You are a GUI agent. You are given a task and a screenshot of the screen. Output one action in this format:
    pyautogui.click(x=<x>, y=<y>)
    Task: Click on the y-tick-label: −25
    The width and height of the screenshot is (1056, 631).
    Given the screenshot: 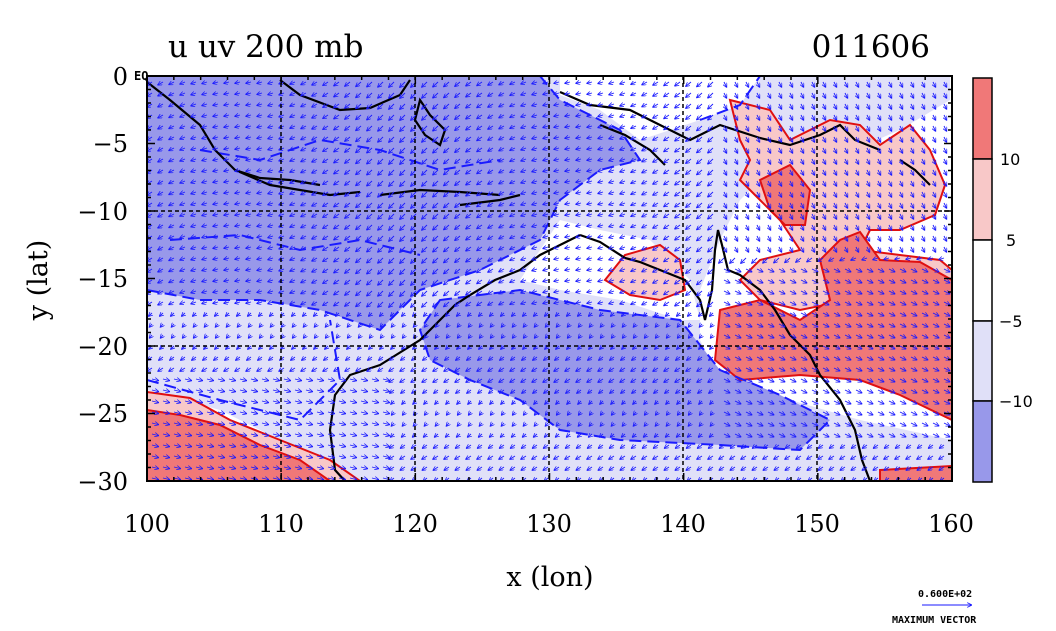 What is the action you would take?
    pyautogui.click(x=102, y=414)
    